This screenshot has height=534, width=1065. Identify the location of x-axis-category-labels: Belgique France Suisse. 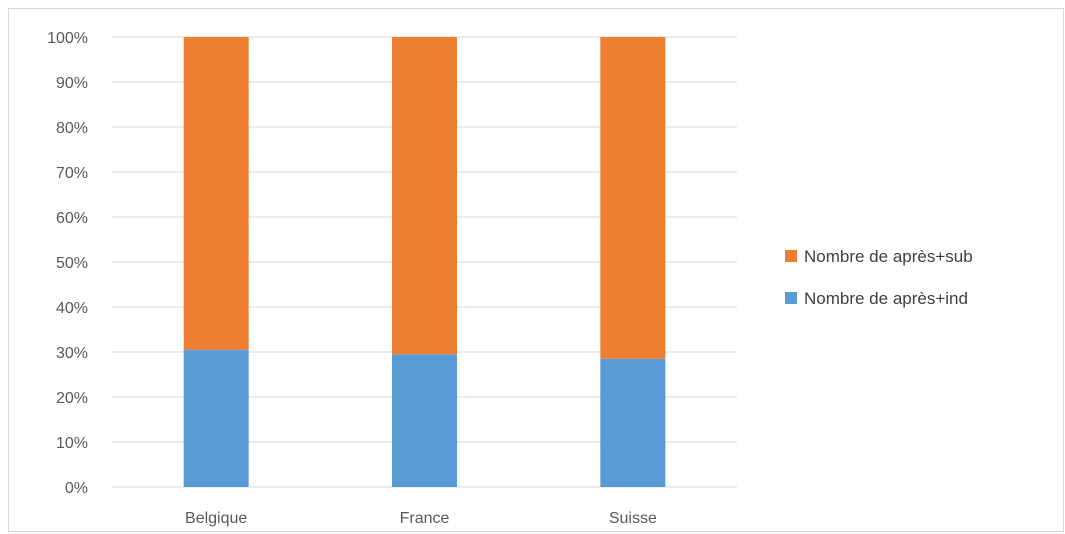
(421, 518).